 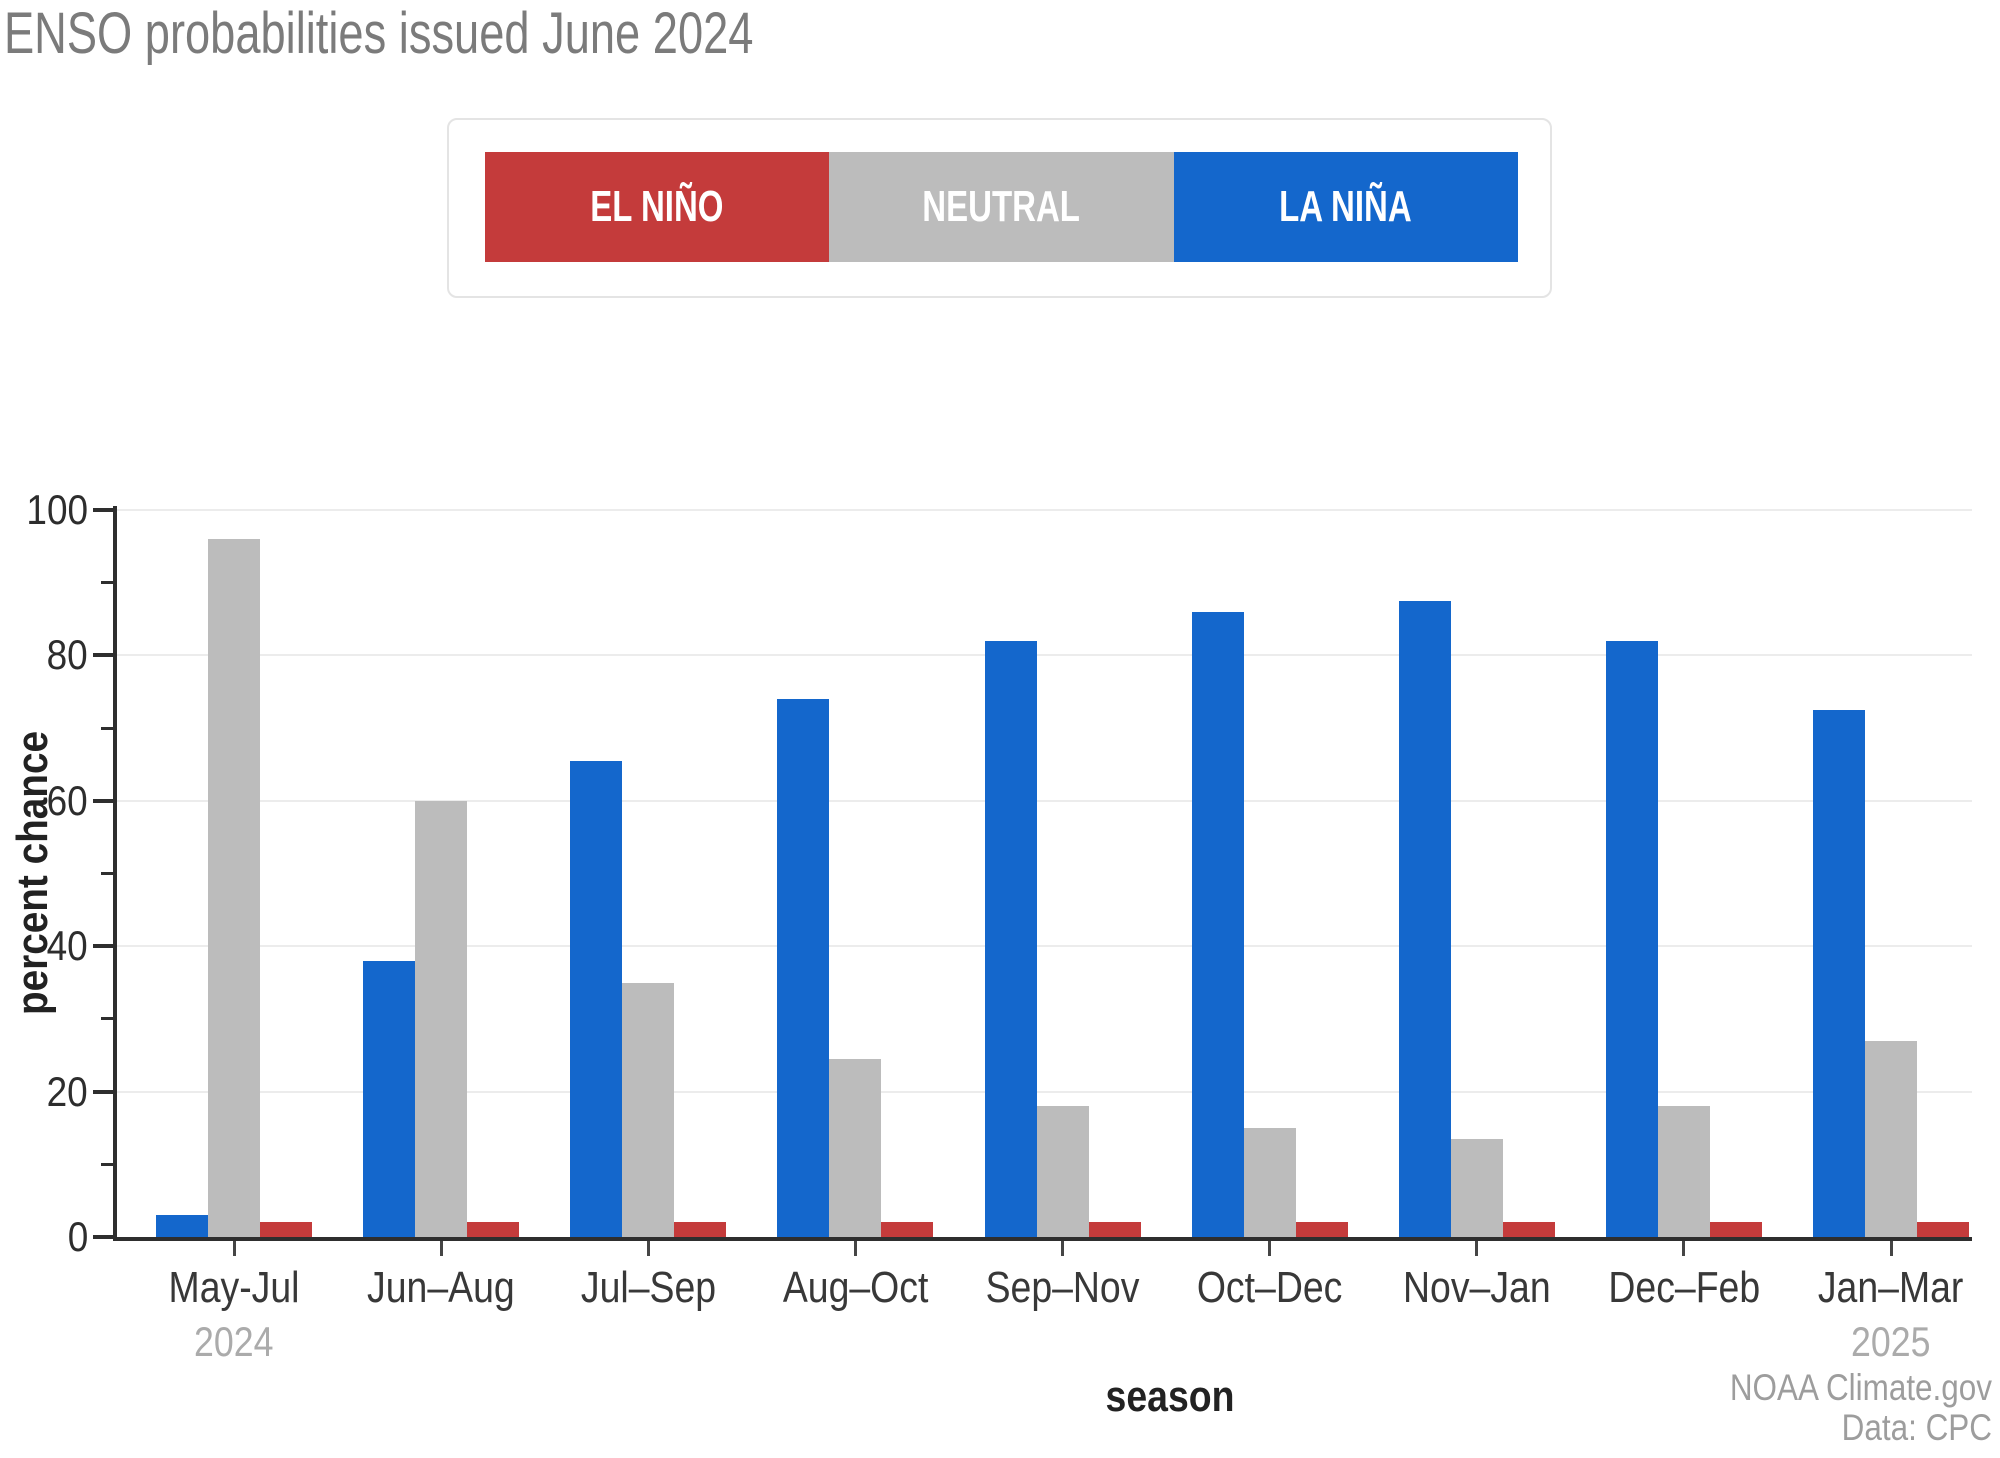 What do you see at coordinates (1916, 1427) in the screenshot?
I see `credit-line-2: Data: CPC` at bounding box center [1916, 1427].